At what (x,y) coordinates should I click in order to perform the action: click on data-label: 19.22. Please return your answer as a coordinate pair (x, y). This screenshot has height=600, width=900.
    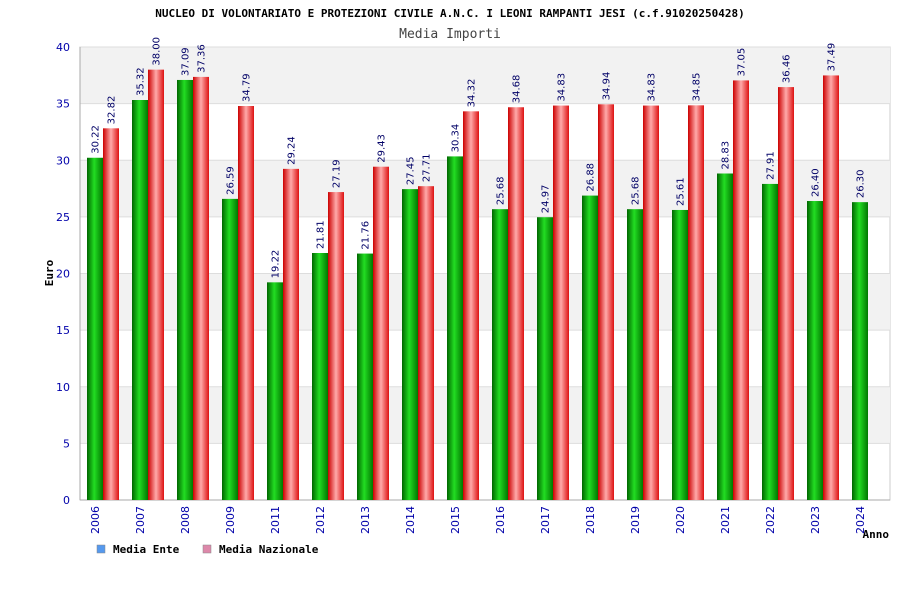
    Looking at the image, I should click on (276, 264).